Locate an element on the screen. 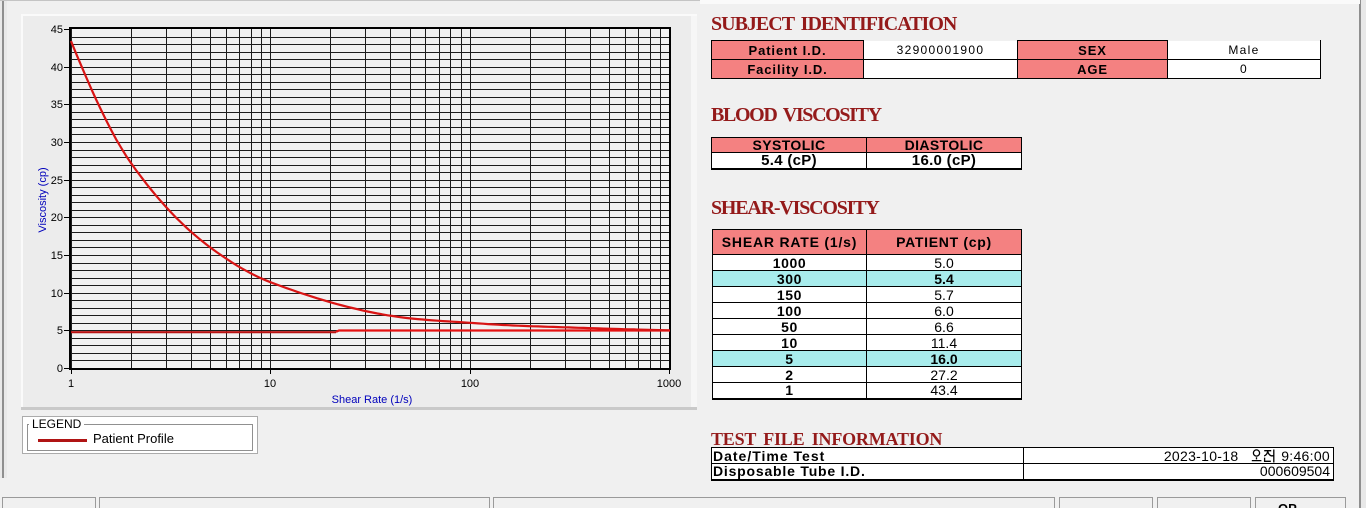 The height and width of the screenshot is (508, 1366). svg-text: 25 is located at coordinates (57, 181).